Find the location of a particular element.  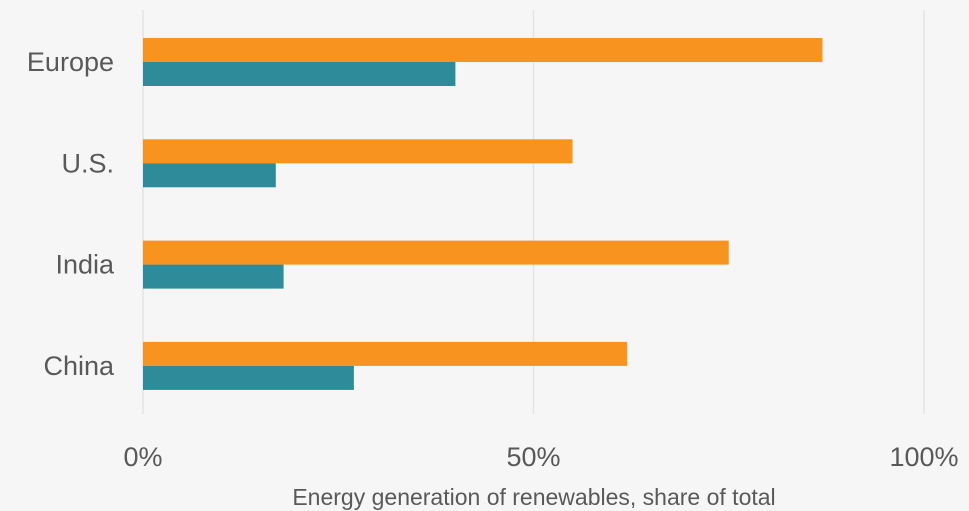

x-tick-label: 100% is located at coordinates (923, 457).